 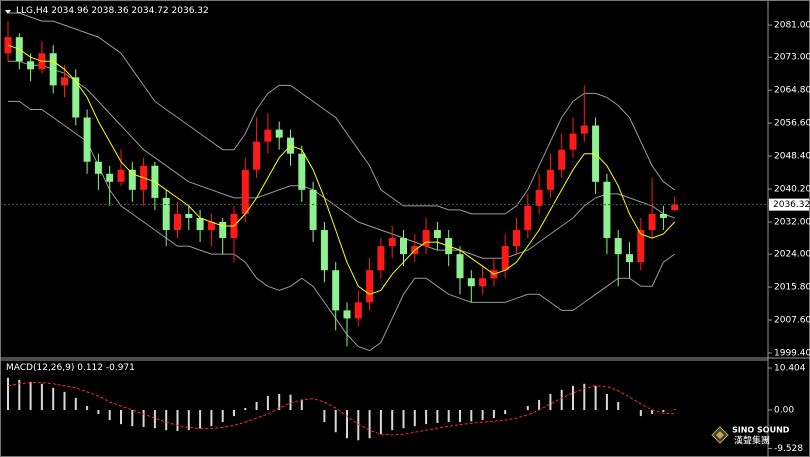 What do you see at coordinates (70, 11) in the screenshot?
I see `open-price: 2034.96` at bounding box center [70, 11].